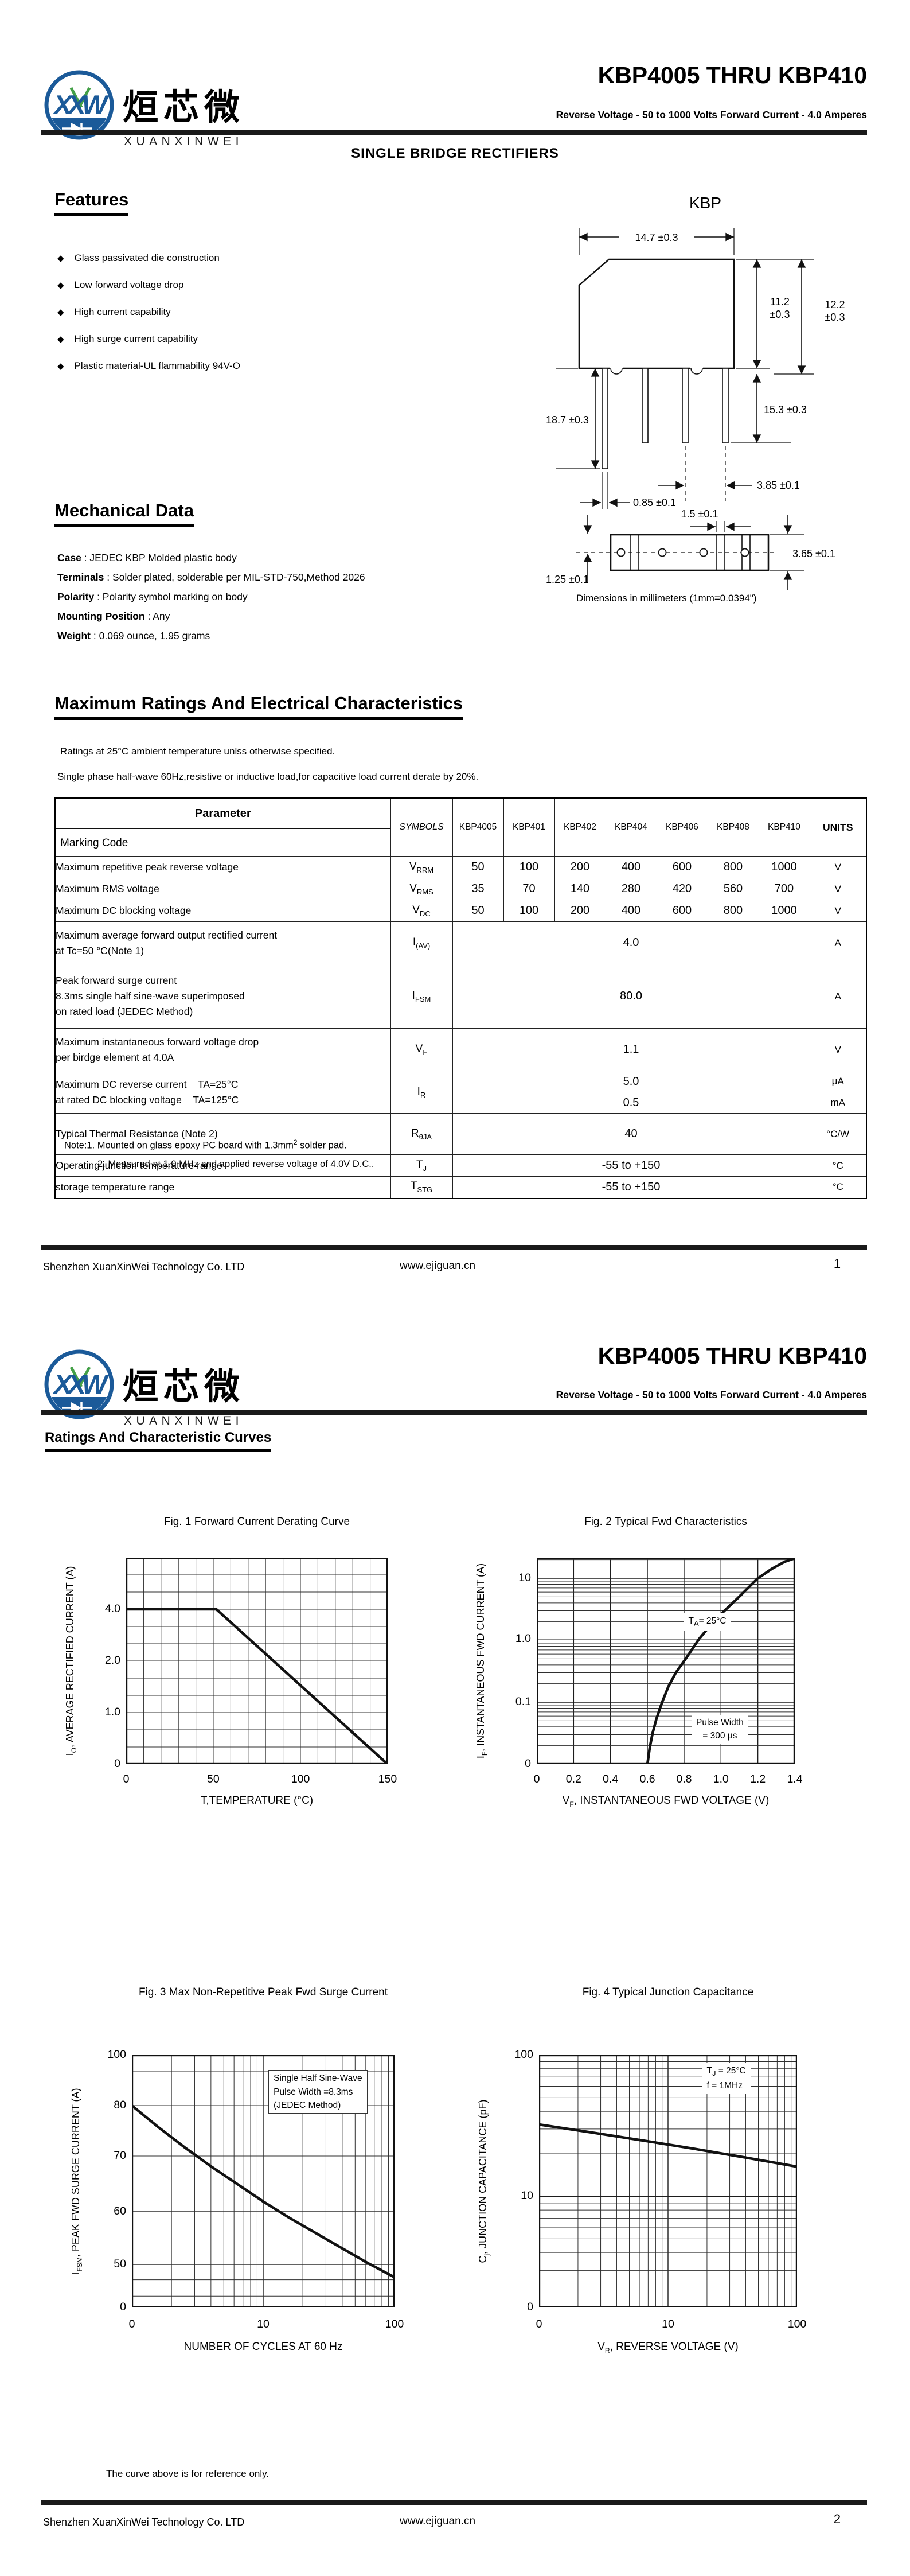 This screenshot has height=2576, width=910. I want to click on parameter-text: Peak forward surge current, so click(117, 981).